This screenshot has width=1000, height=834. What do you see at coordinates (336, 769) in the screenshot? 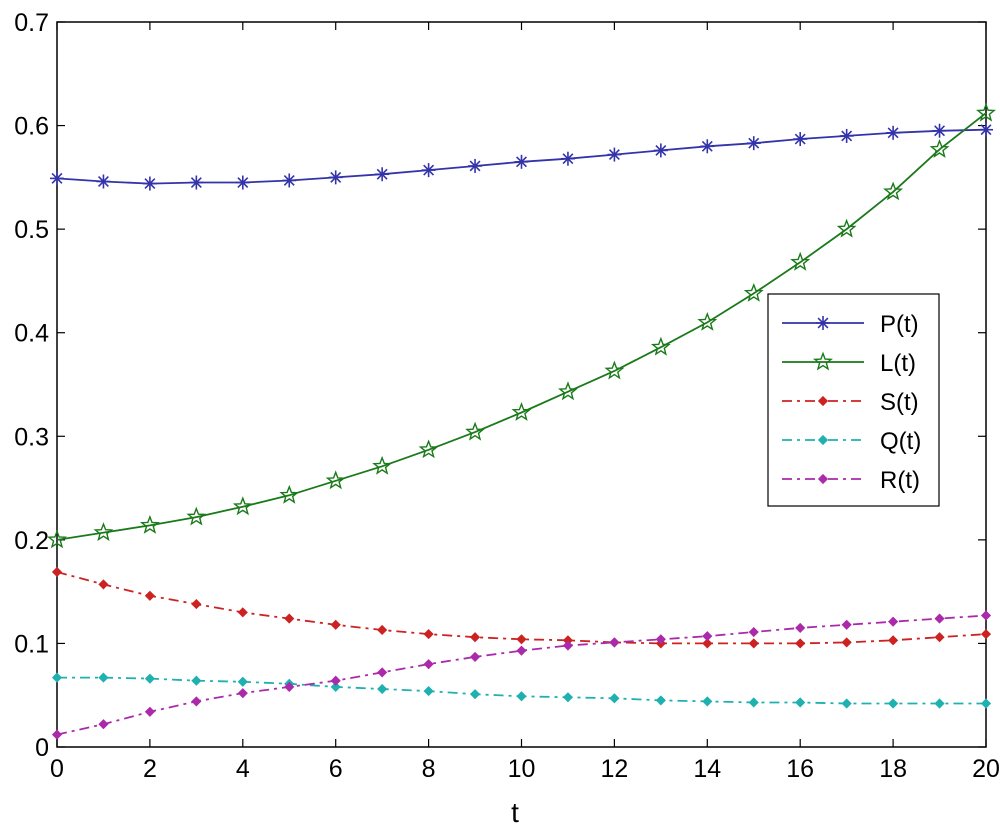
I see `x-tick-label: 6` at bounding box center [336, 769].